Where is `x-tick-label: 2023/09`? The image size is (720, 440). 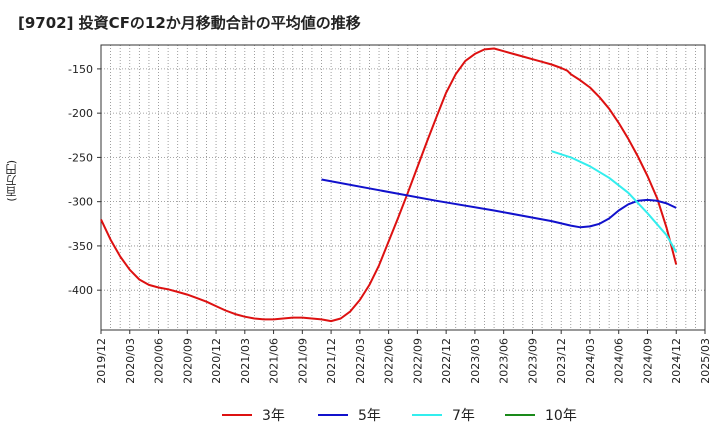 x-tick-label: 2023/09 is located at coordinates (532, 361).